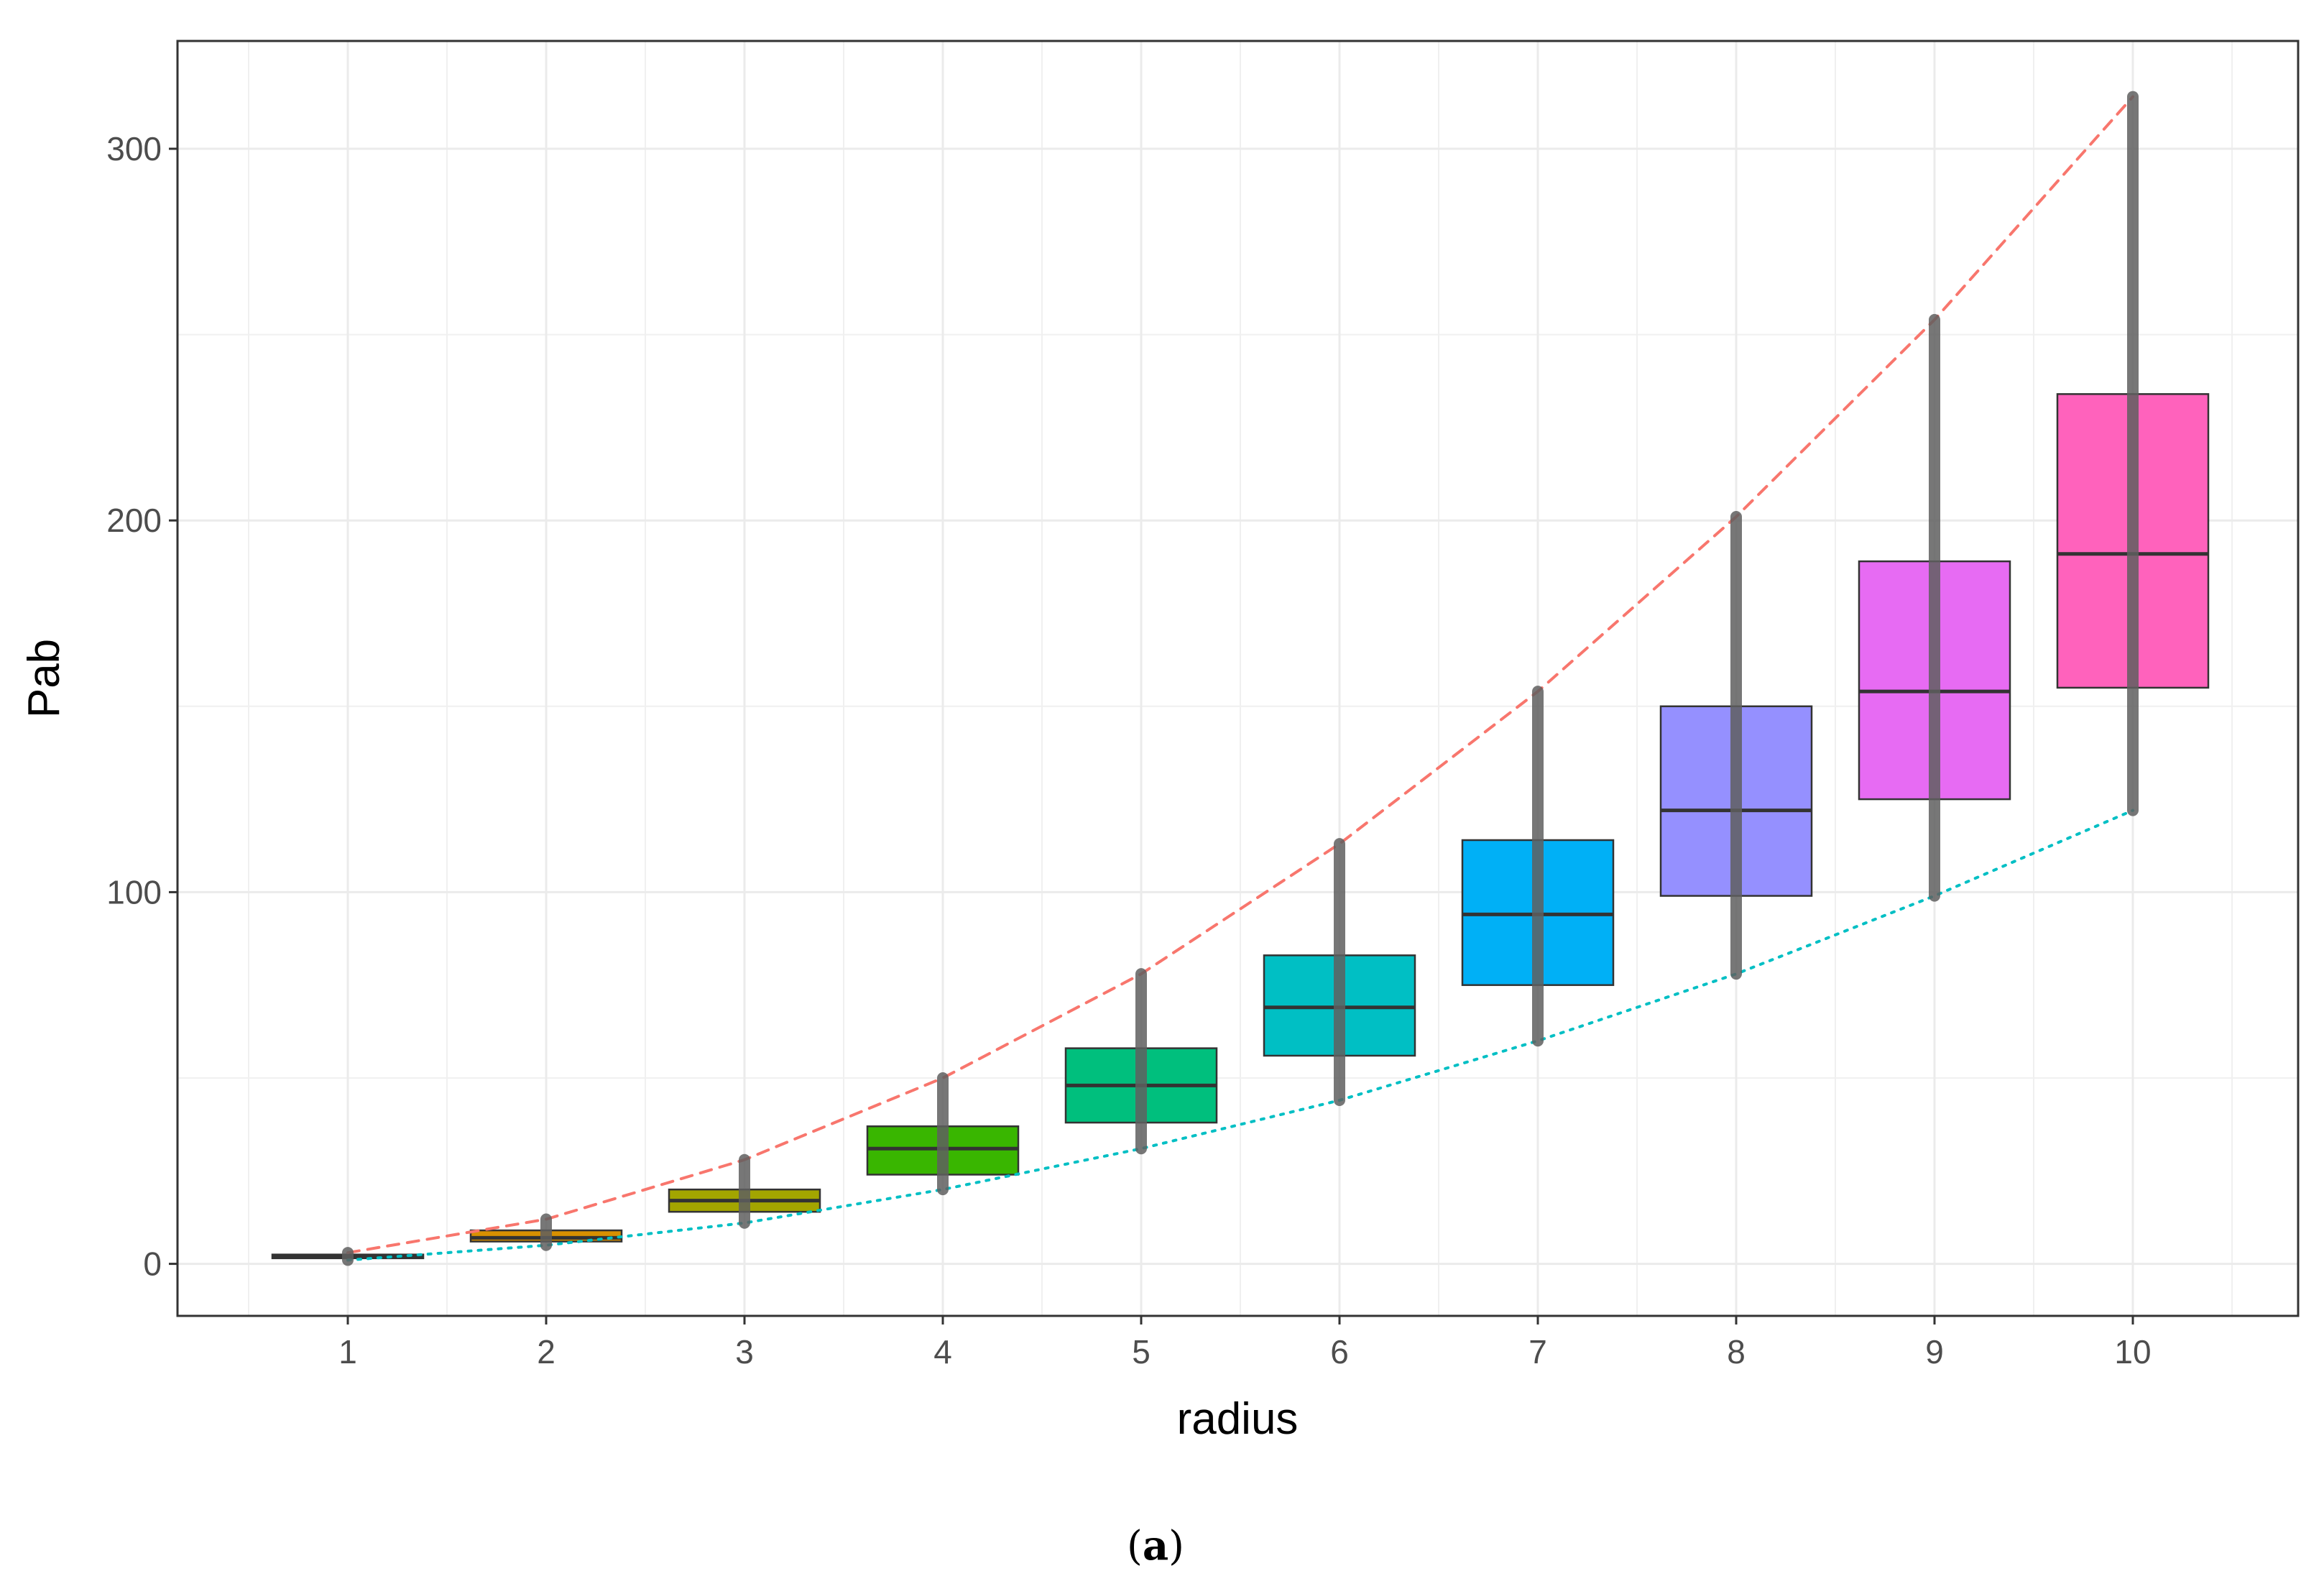 The height and width of the screenshot is (1594, 2324). What do you see at coordinates (1176, 1546) in the screenshot?
I see `caption-close-paren: )` at bounding box center [1176, 1546].